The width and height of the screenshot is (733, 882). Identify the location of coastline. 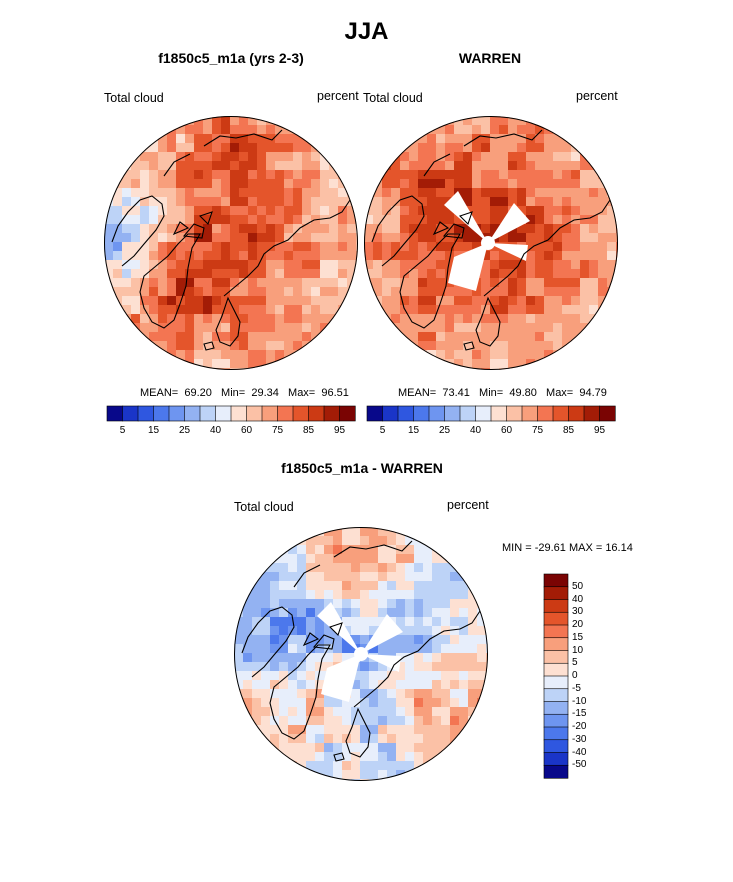
(339, 757).